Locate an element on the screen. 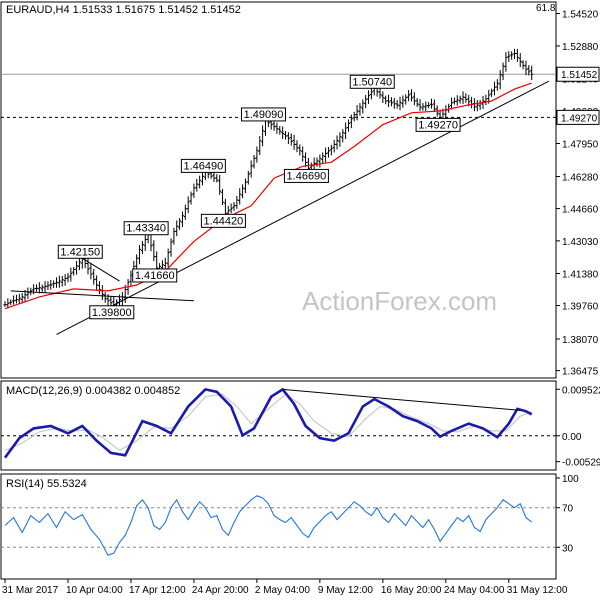 Image resolution: width=600 pixels, height=600 pixels. right-price-tags: 1.51452 1.49270 is located at coordinates (578, 95).